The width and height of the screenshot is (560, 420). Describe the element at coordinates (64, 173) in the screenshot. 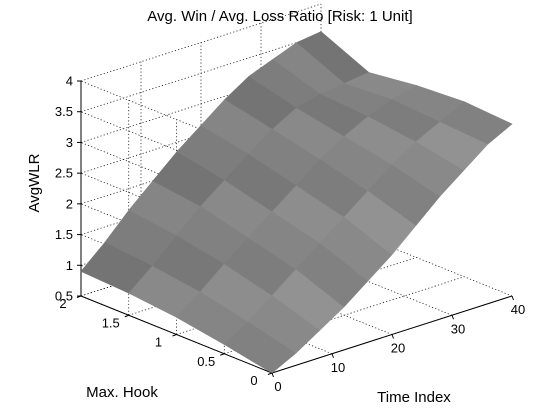

I see `z-tick-label: 2.5` at that location.